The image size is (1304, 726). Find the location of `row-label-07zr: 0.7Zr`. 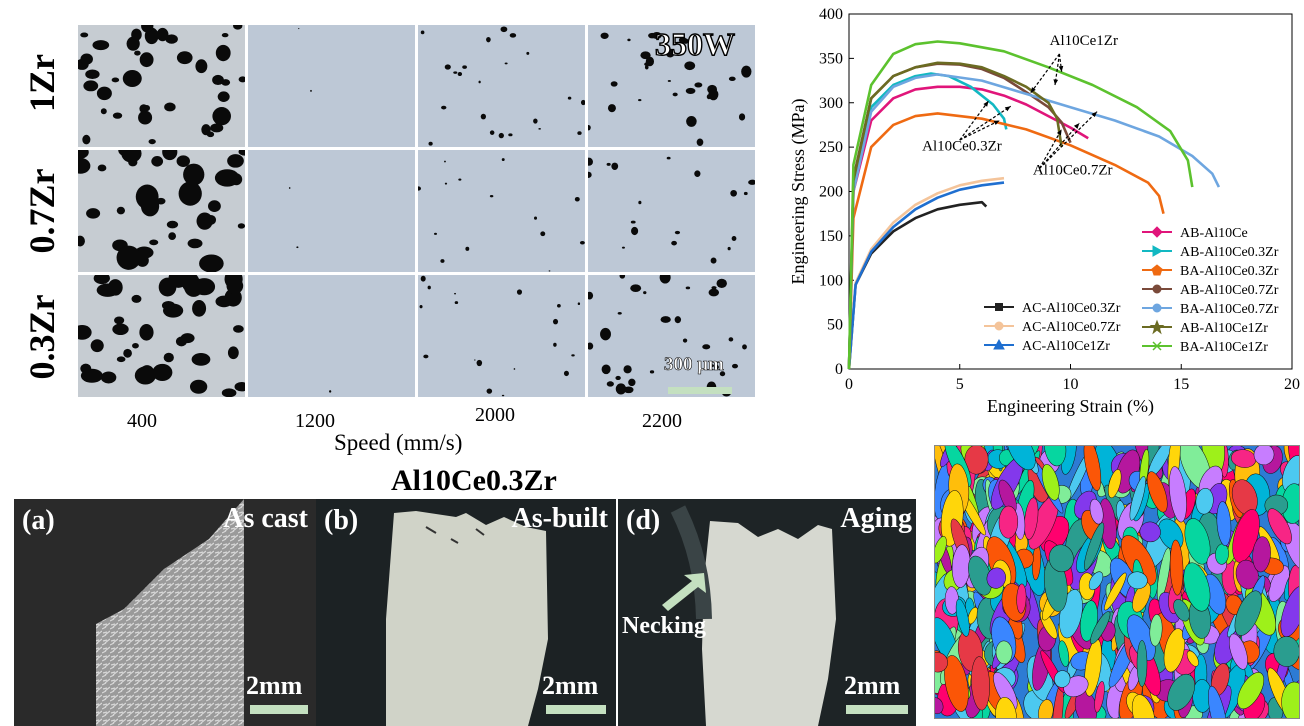

row-label-07zr: 0.7Zr is located at coordinates (42, 211).